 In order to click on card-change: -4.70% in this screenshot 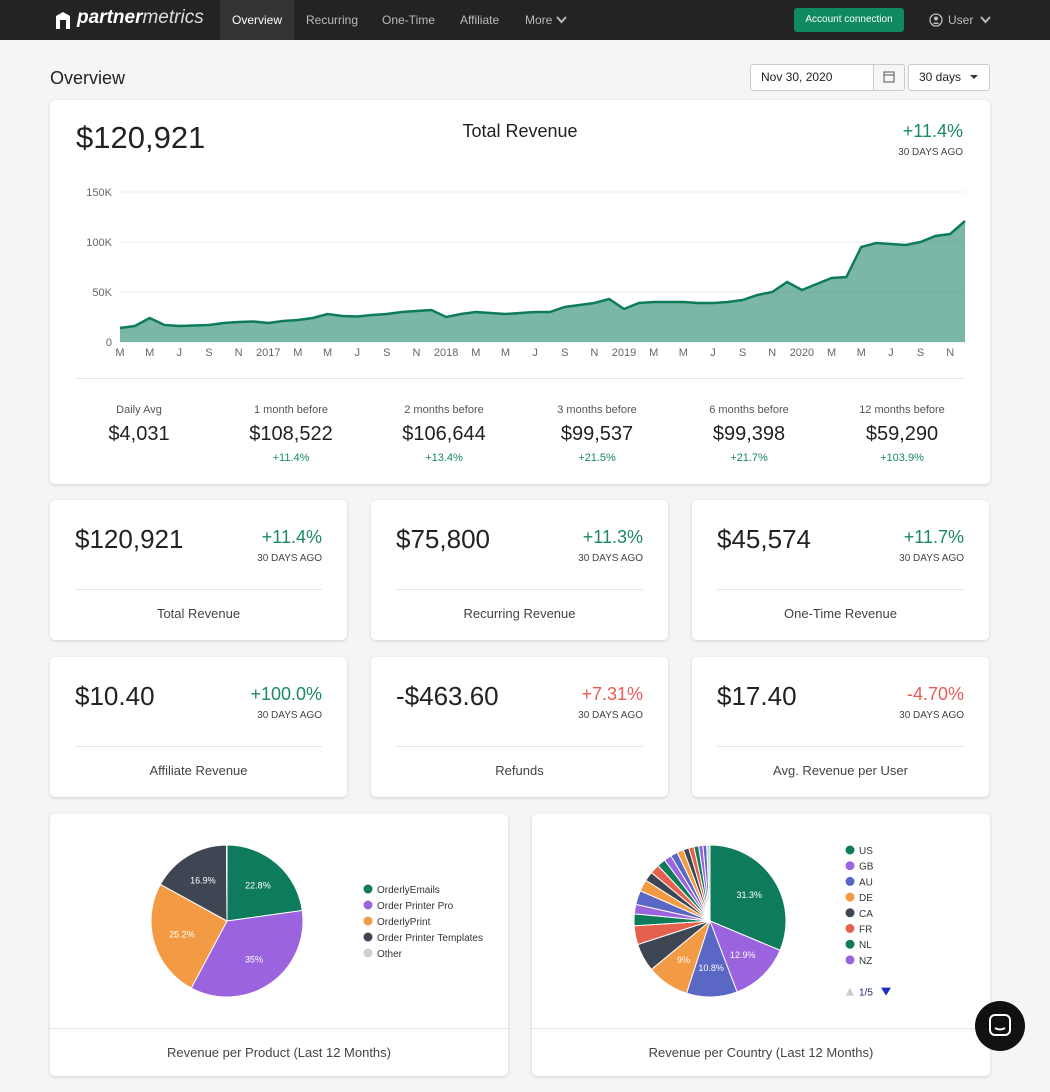, I will do `click(935, 694)`.